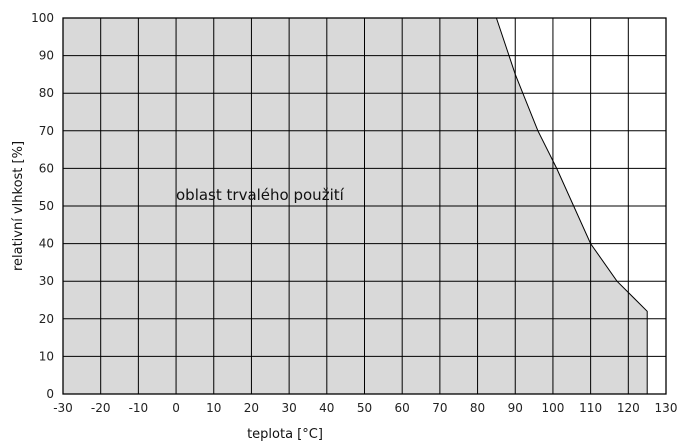 This screenshot has width=677, height=441. I want to click on x-axis-label: teplota [°C], so click(285, 434).